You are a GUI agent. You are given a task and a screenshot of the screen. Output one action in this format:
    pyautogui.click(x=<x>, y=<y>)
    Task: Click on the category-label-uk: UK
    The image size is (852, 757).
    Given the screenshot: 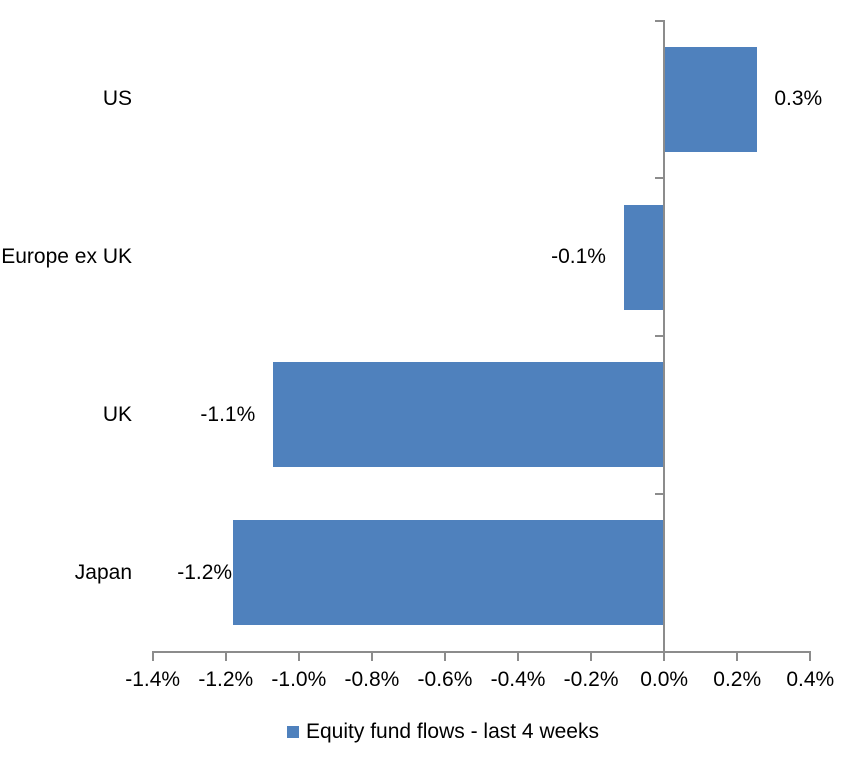 What is the action you would take?
    pyautogui.click(x=117, y=414)
    